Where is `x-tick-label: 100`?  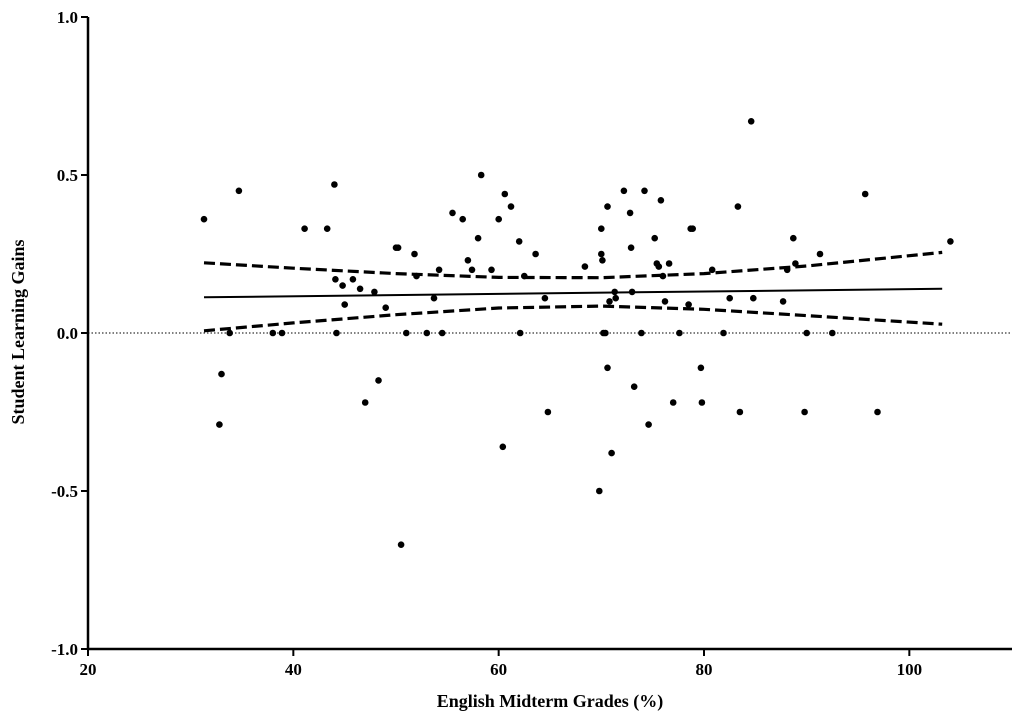
x-tick-label: 100 is located at coordinates (910, 669).